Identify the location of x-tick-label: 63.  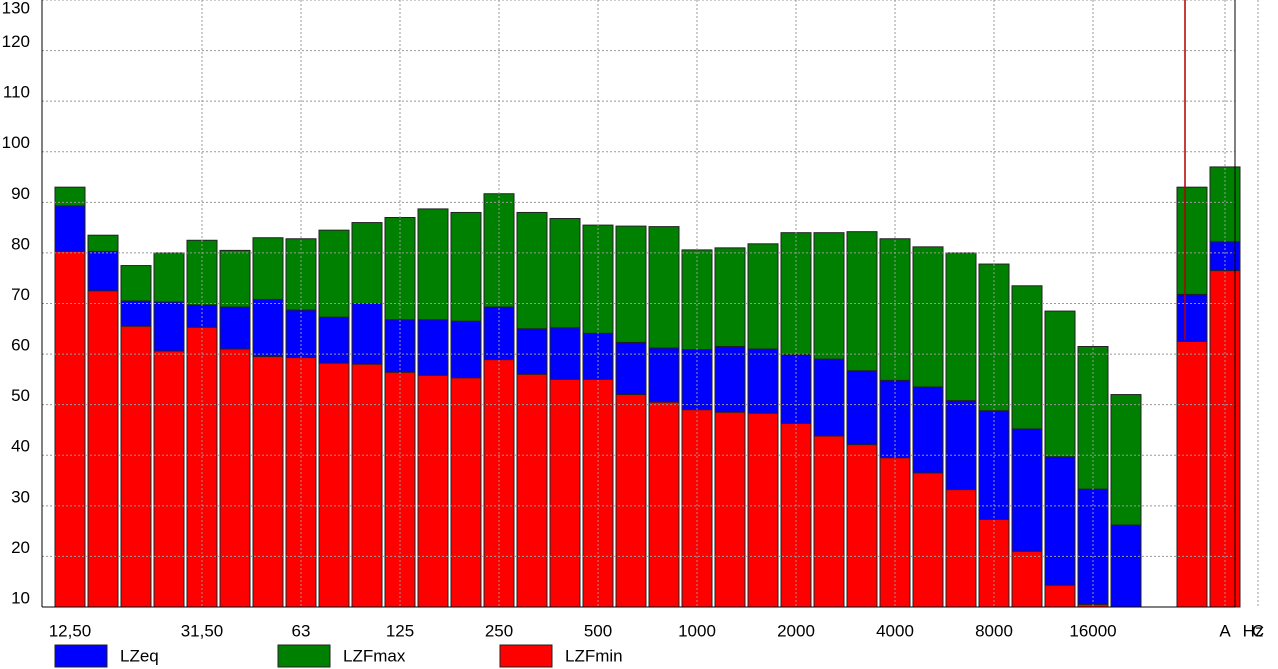
(301, 630).